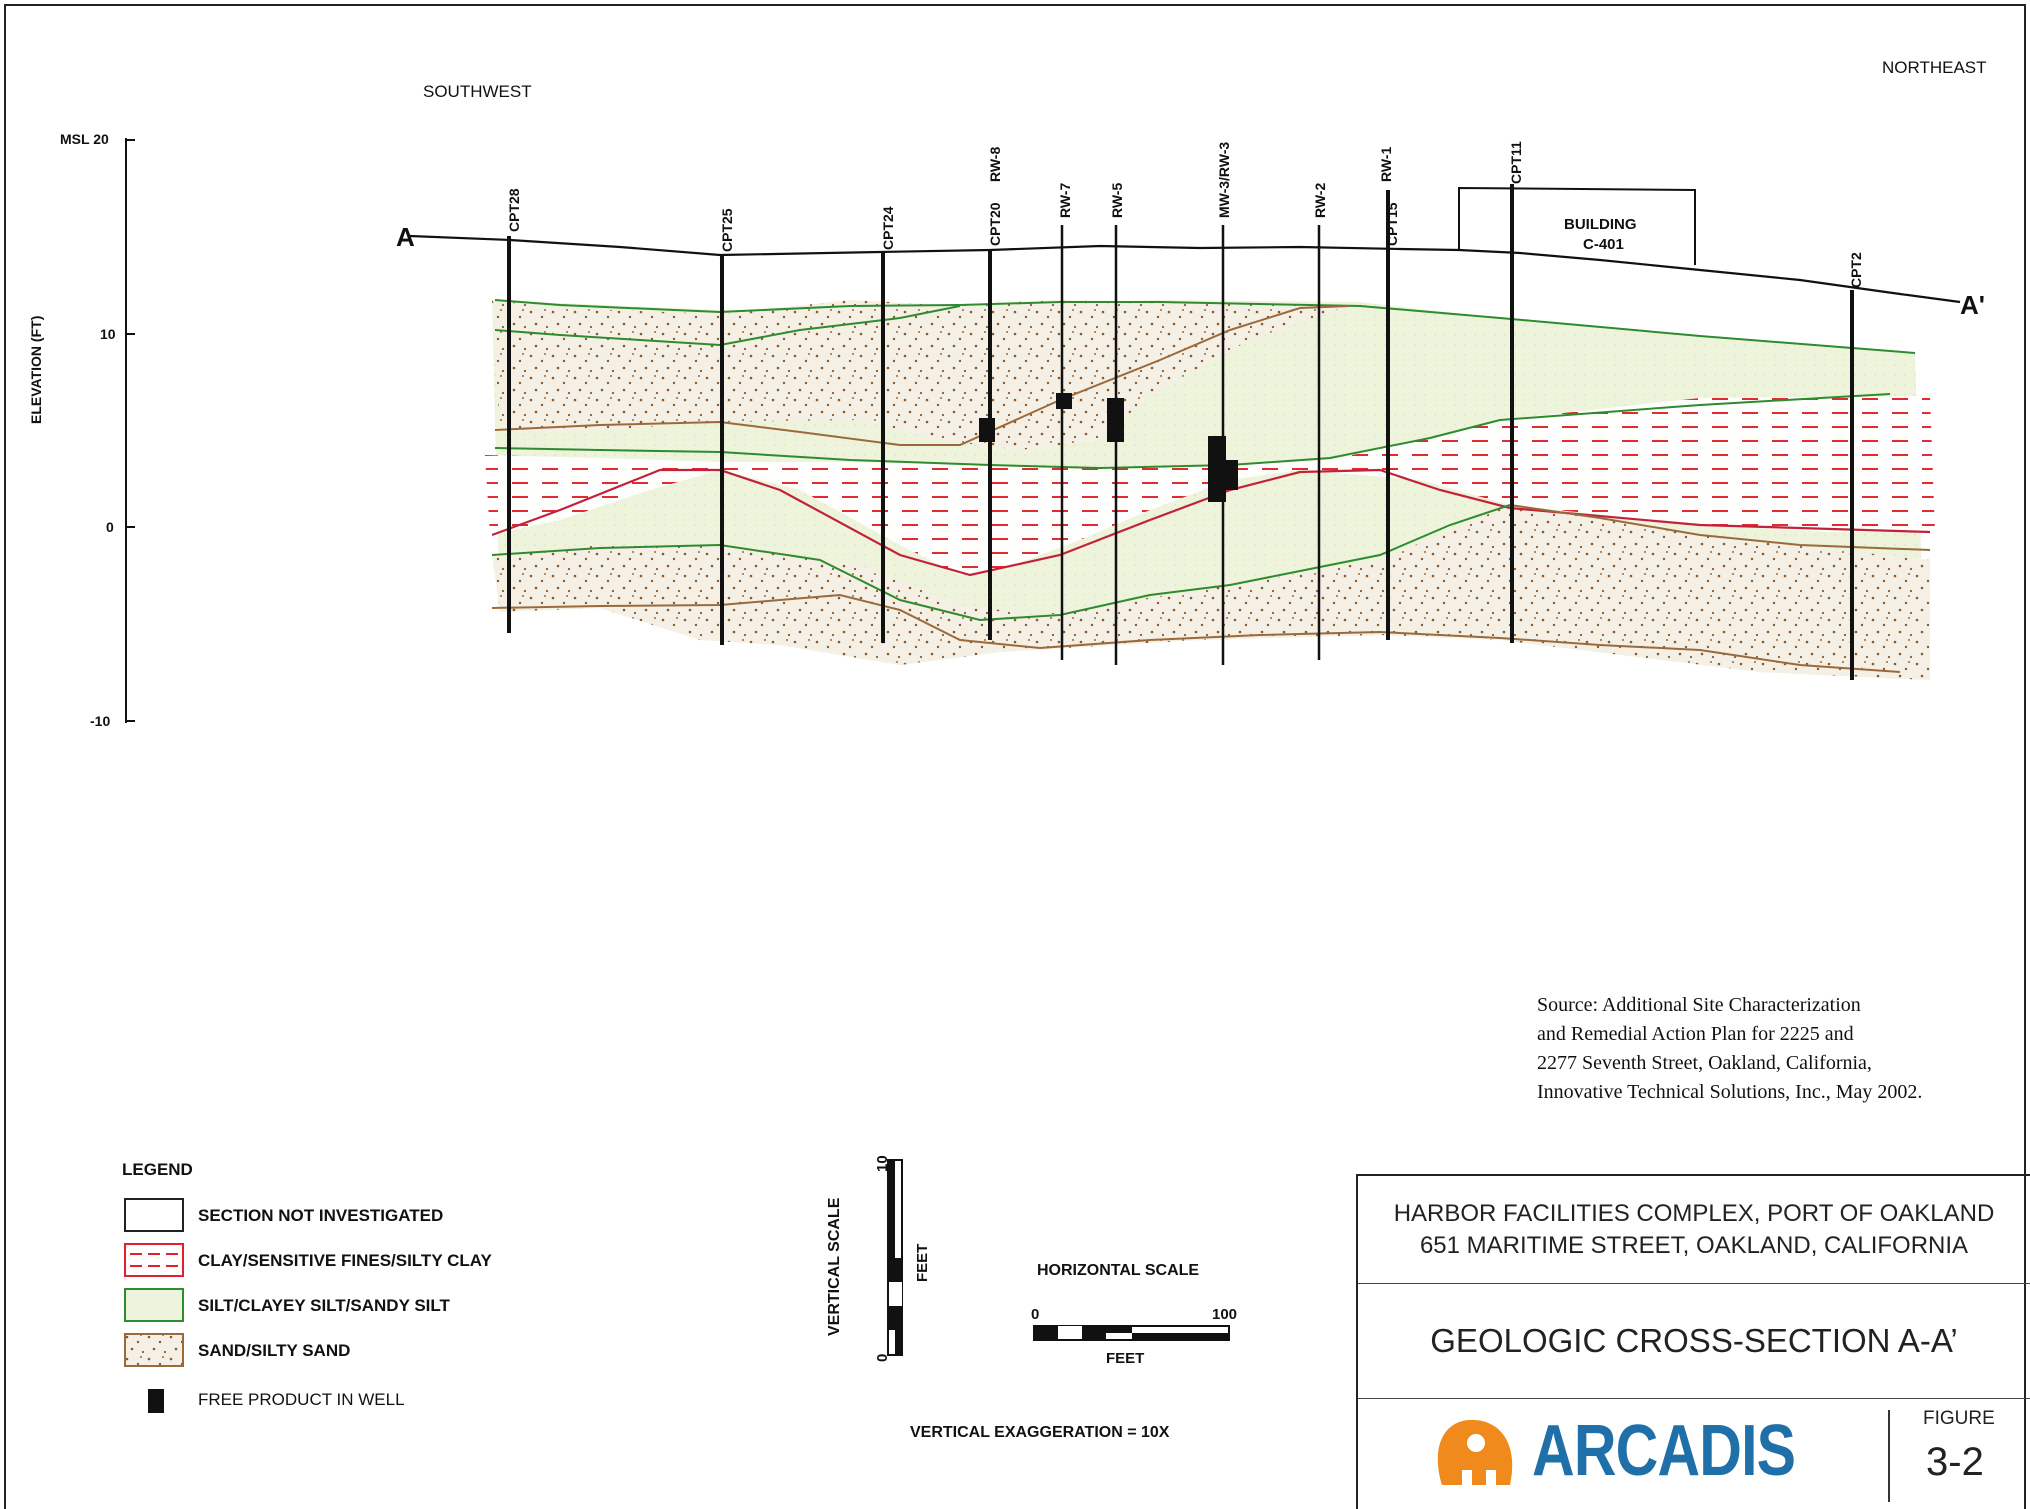 The width and height of the screenshot is (2030, 1509). Describe the element at coordinates (727, 230) in the screenshot. I see `well-label-cpt25: CPT25` at that location.